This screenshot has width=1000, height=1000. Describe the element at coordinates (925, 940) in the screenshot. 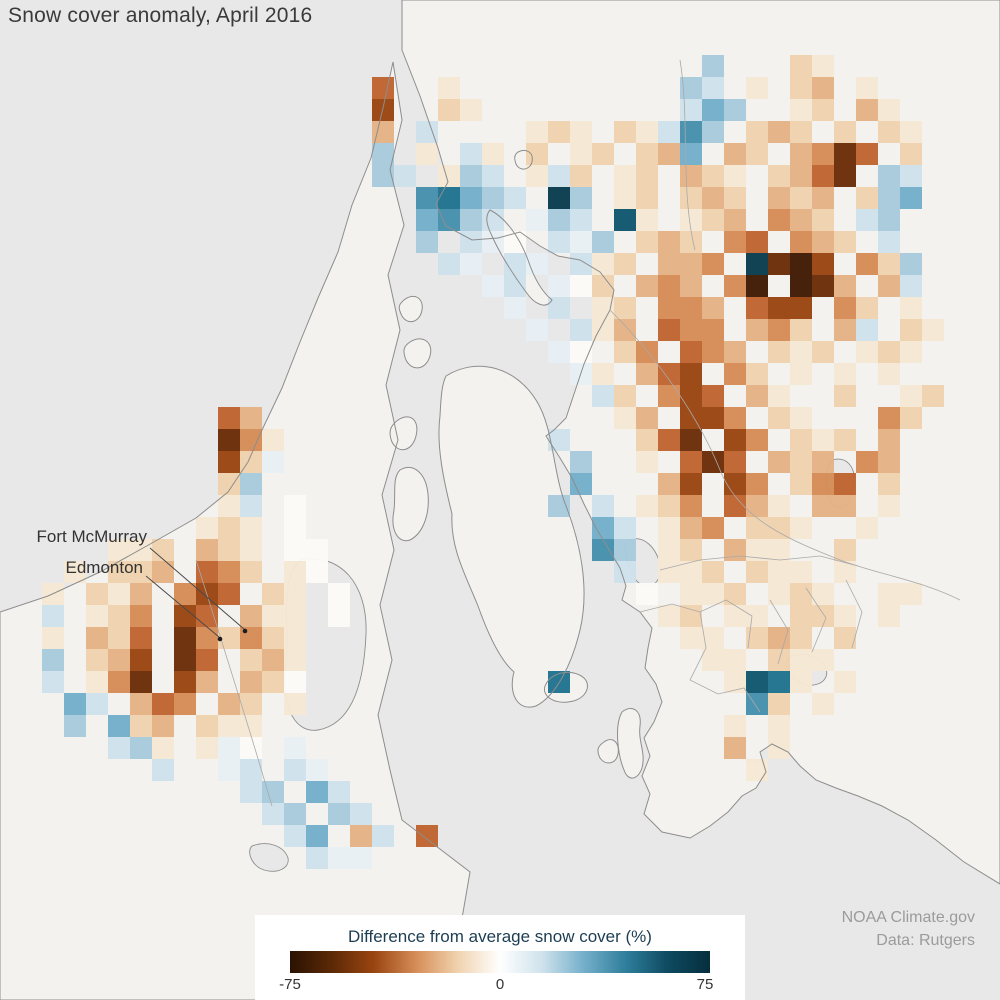

I see `attribution-line2: Data: Rutgers` at that location.